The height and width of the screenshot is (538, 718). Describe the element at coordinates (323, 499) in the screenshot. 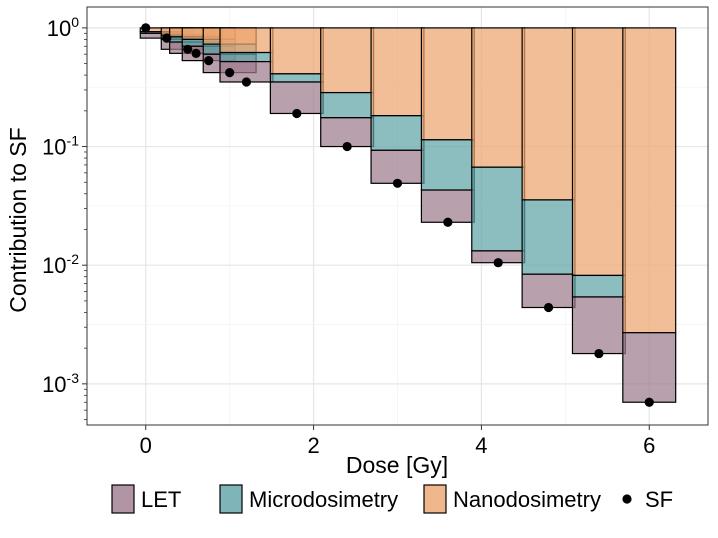

I see `legend-label: Microdosimetry` at that location.